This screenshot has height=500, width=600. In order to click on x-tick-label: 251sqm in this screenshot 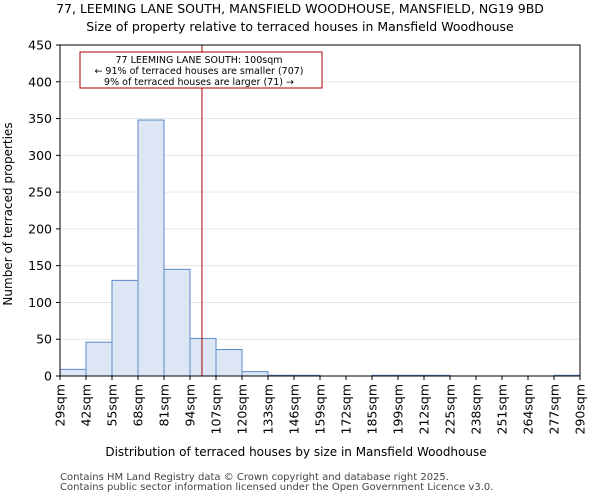, I will do `click(502, 409)`.